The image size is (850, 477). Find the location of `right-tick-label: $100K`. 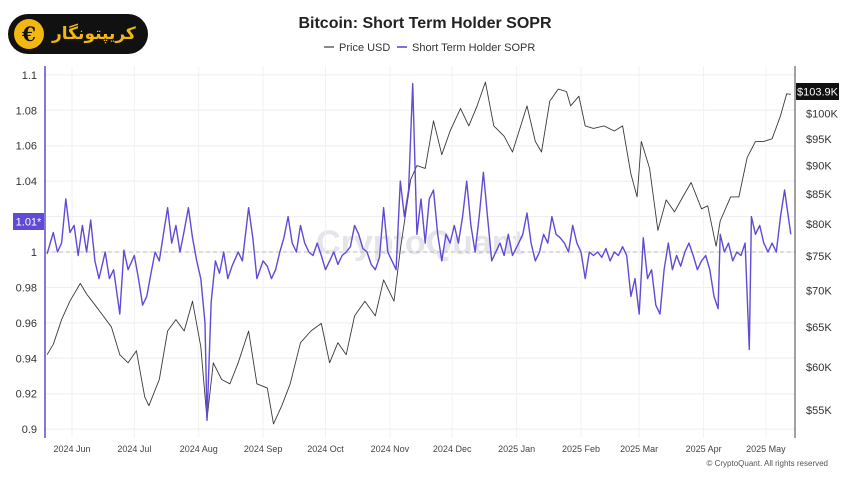

right-tick-label: $100K is located at coordinates (822, 114).